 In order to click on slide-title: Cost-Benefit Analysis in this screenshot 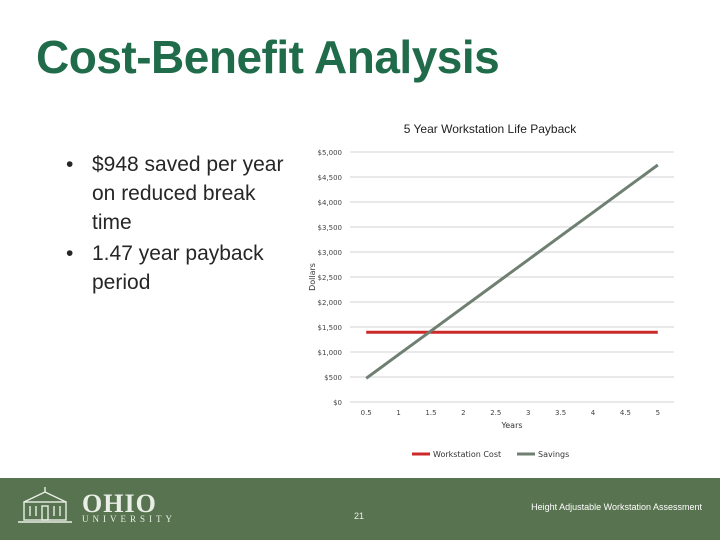, I will do `click(268, 57)`.